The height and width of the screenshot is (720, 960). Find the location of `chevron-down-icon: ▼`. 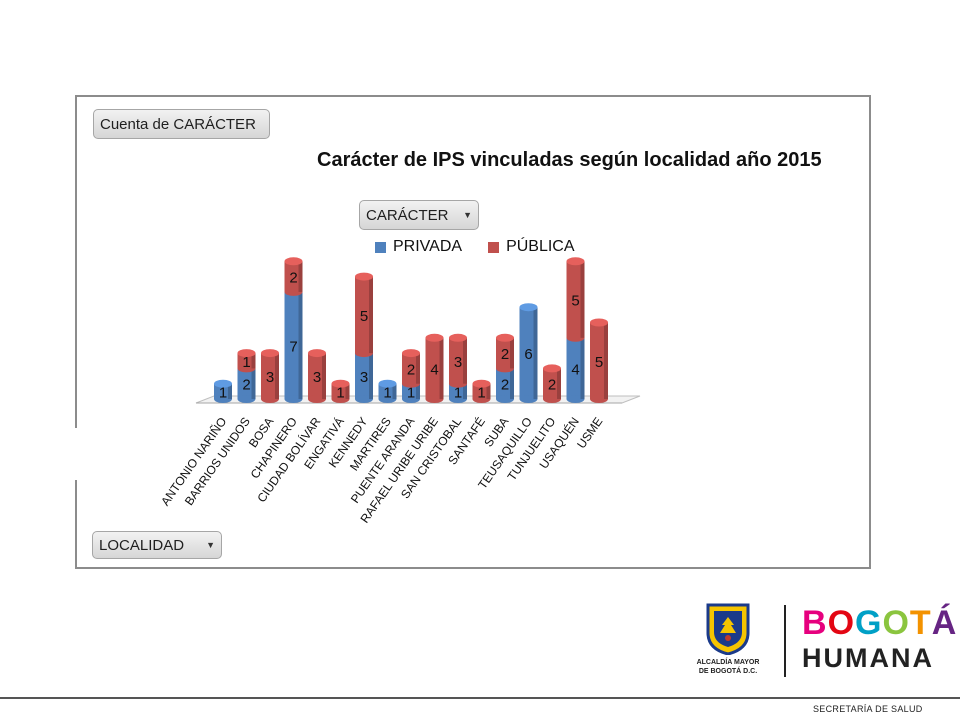

chevron-down-icon: ▼ is located at coordinates (467, 215).